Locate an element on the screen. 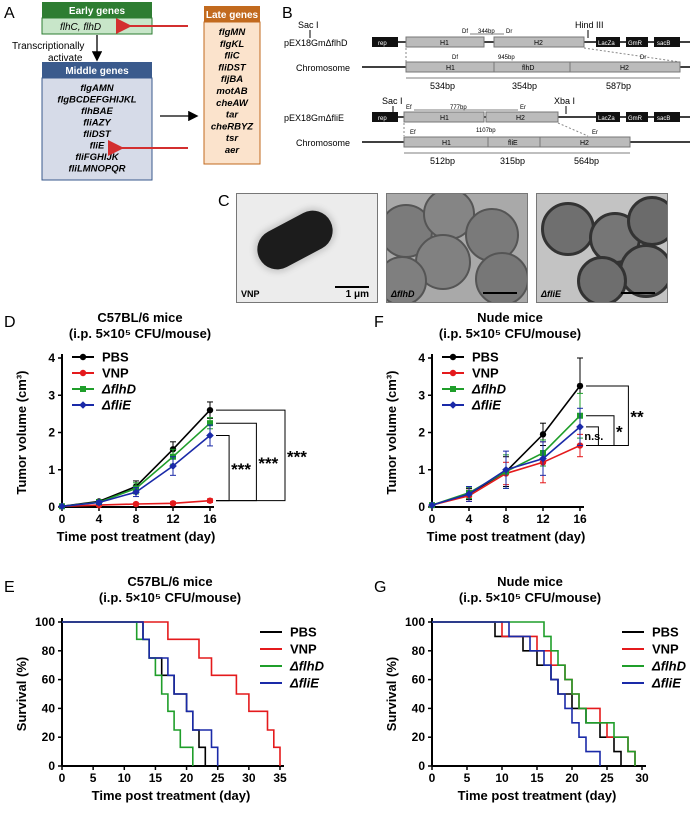  y-tick-label: 0 is located at coordinates (51, 766).